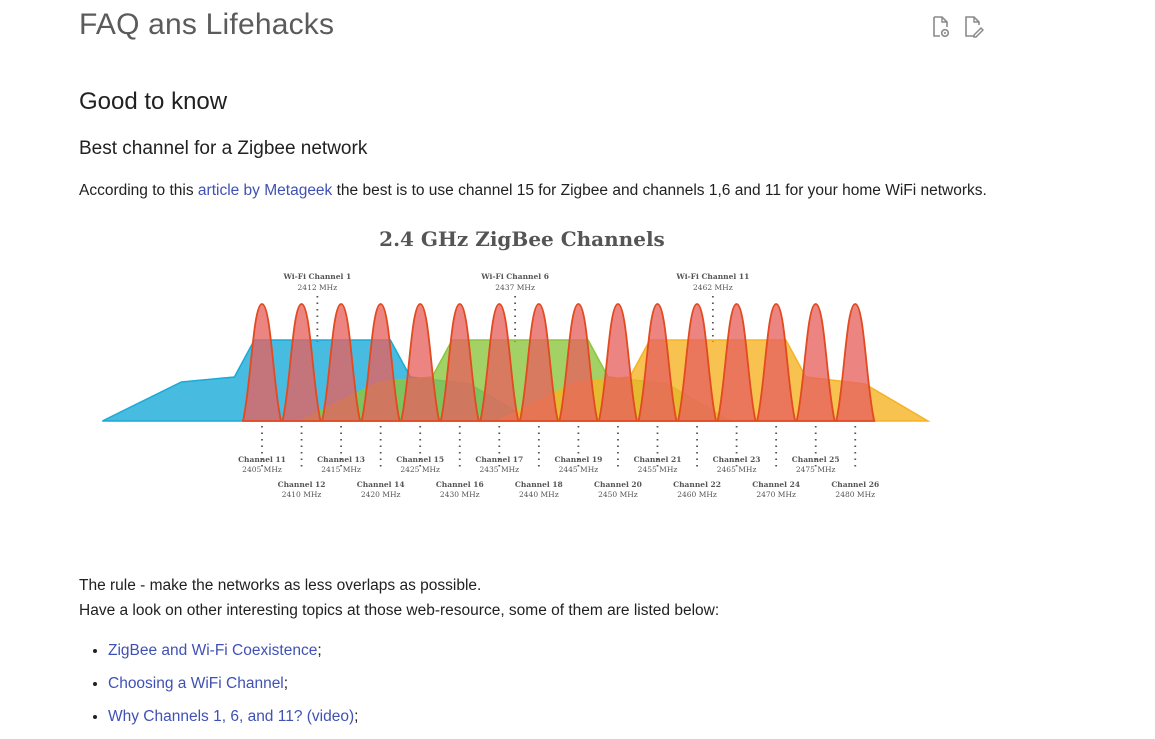  Describe the element at coordinates (941, 27) in the screenshot. I see `view-source-icon` at that location.